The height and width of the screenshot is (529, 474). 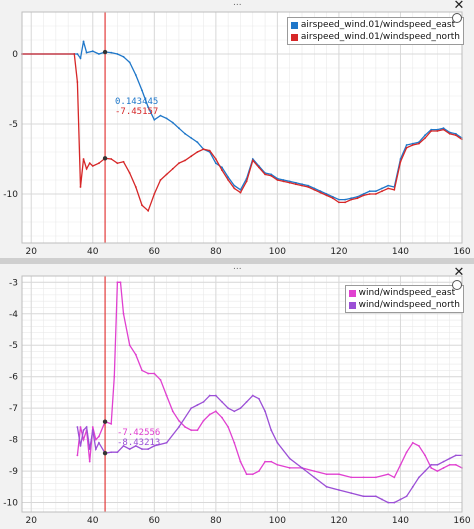 I want to click on x-tick-label: 20, so click(x=32, y=521).